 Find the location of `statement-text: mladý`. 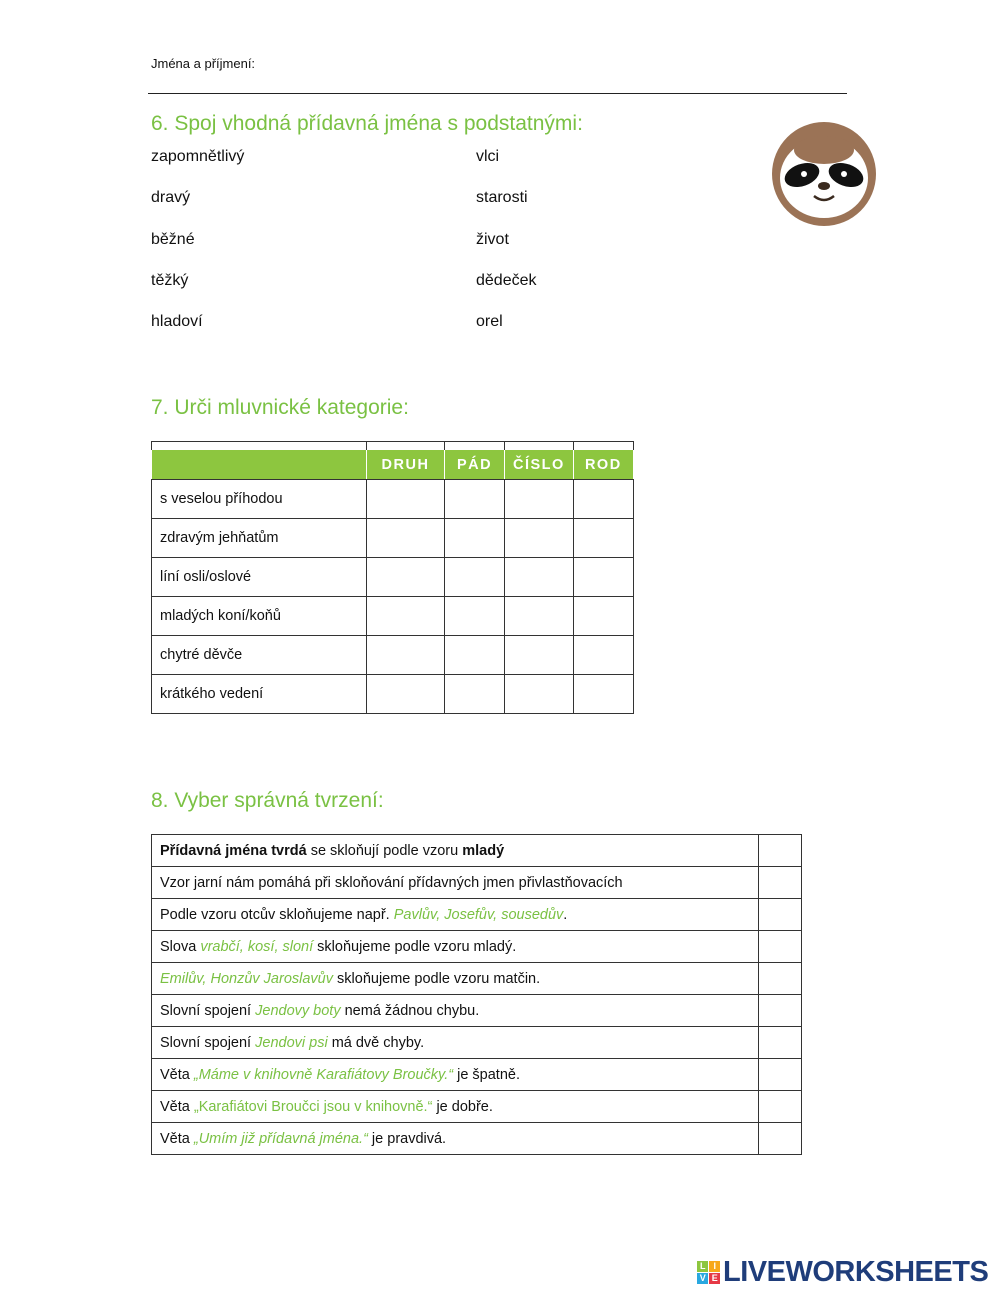

statement-text: mladý is located at coordinates (483, 850).